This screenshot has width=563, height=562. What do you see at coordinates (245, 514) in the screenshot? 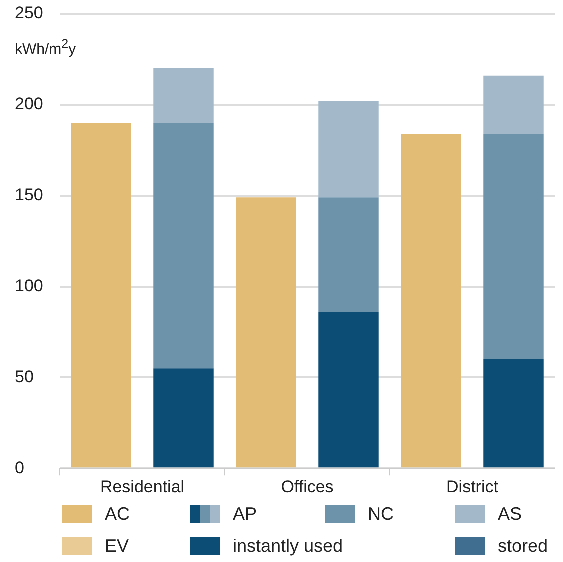
I see `text: AP` at bounding box center [245, 514].